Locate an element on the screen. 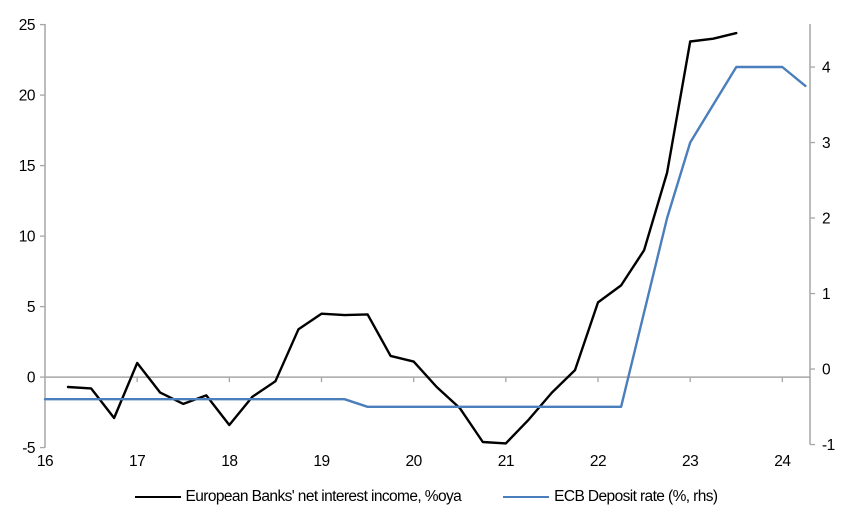  x-axis-tick-label: 24 is located at coordinates (782, 461).